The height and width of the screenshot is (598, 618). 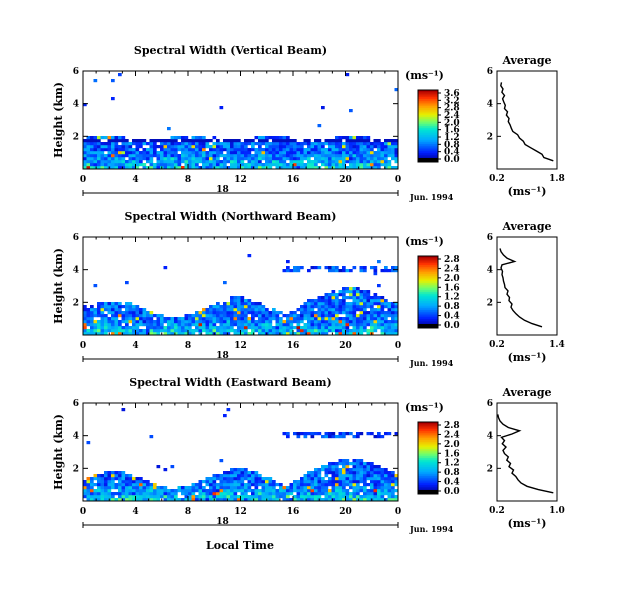 I want to click on colorbar-zero-swatch, so click(x=428, y=326).